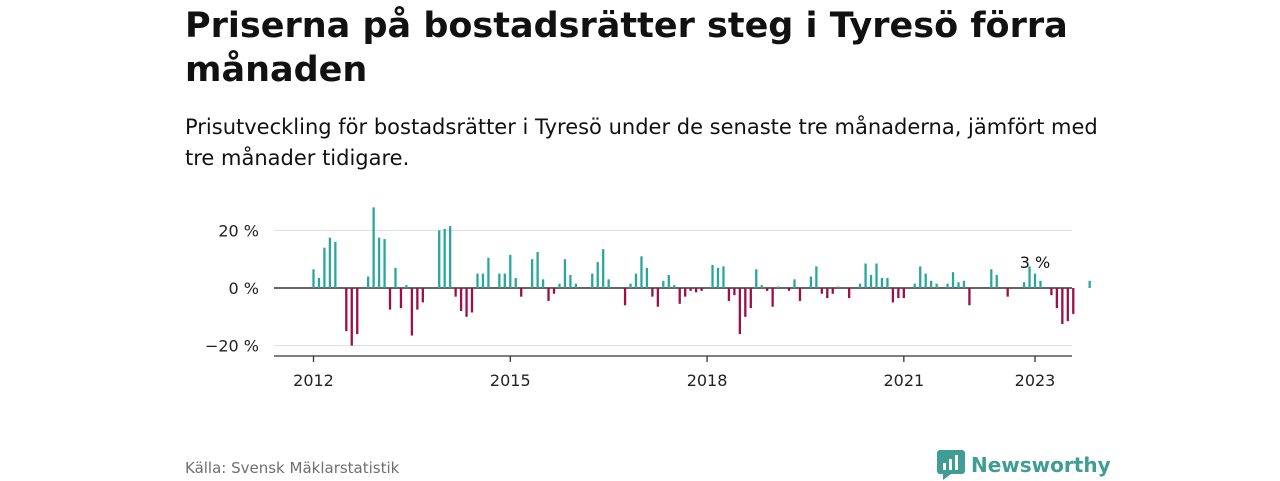  Describe the element at coordinates (951, 465) in the screenshot. I see `bar-chart-logo-icon` at that location.